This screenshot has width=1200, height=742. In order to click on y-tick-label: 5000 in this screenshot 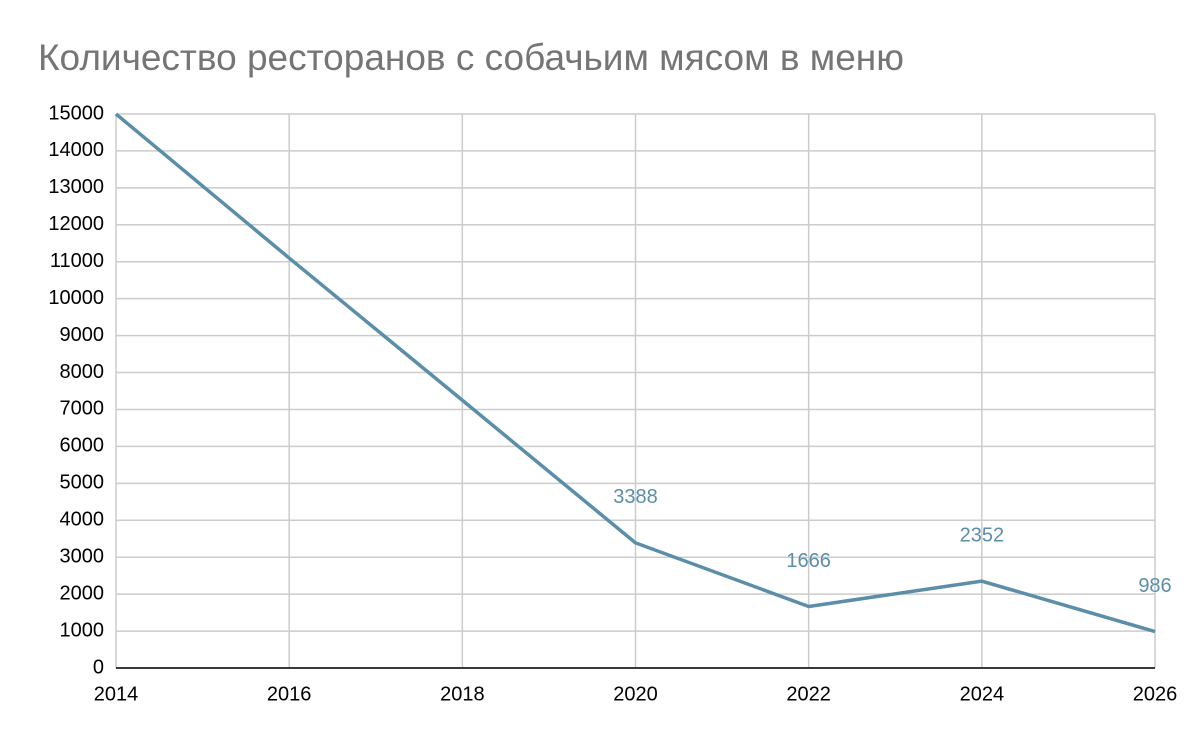, I will do `click(82, 483)`.